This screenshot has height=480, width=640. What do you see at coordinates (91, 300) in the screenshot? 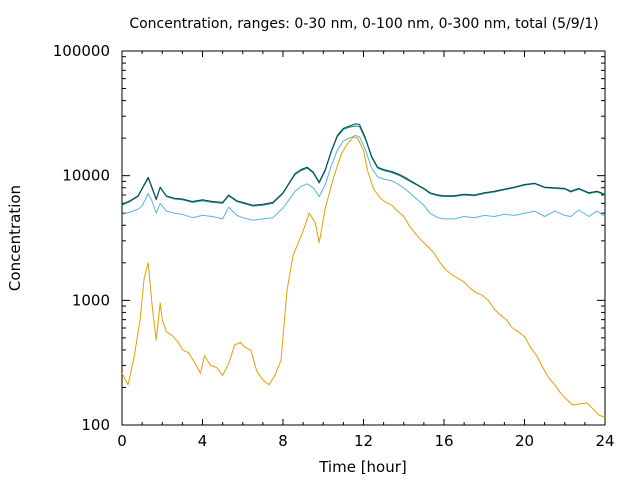
I see `y-tick-label: 1000` at bounding box center [91, 300].